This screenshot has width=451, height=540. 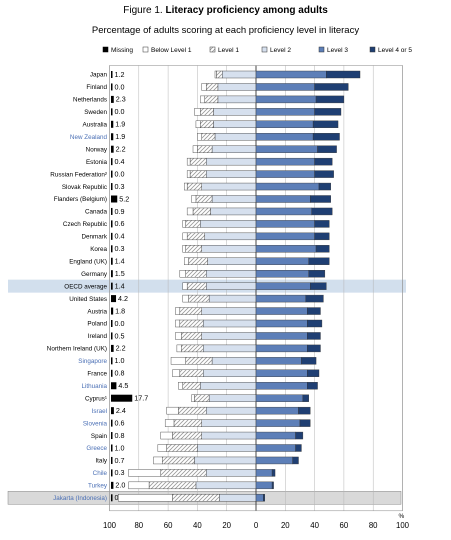 What do you see at coordinates (120, 422) in the screenshot?
I see `missing-value-label: 0.6` at bounding box center [120, 422].